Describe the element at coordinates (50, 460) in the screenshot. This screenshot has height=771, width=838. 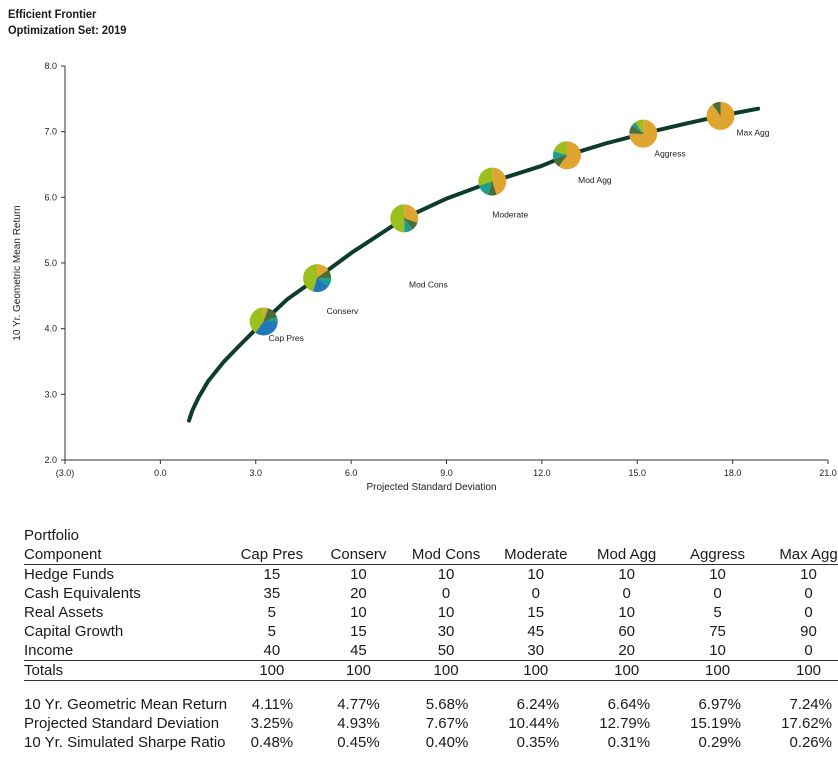
I see `y-tick-label: 2.0` at that location.